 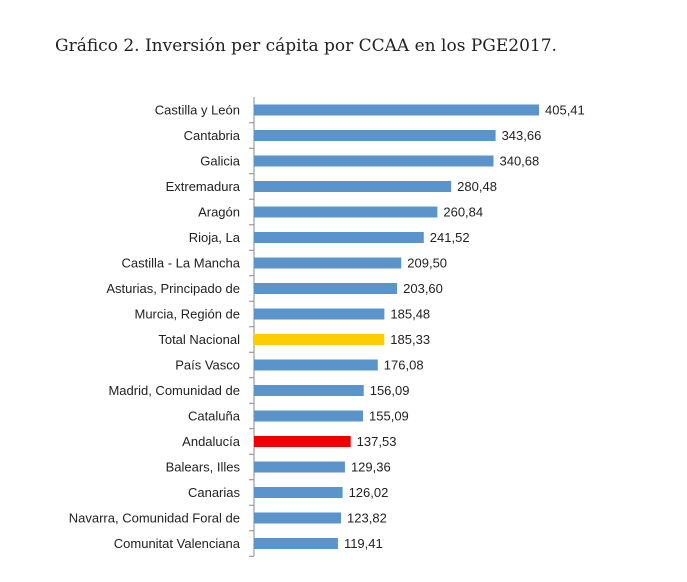 What do you see at coordinates (410, 314) in the screenshot?
I see `data-label: 185,48` at bounding box center [410, 314].